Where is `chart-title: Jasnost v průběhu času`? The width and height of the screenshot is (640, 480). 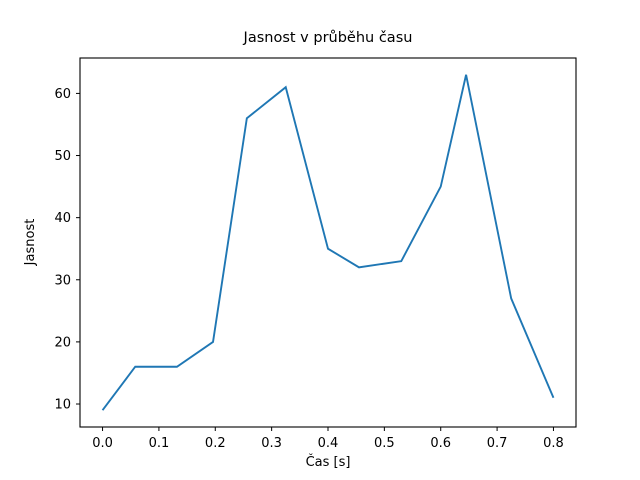
chart-title: Jasnost v průběhu času is located at coordinates (328, 38).